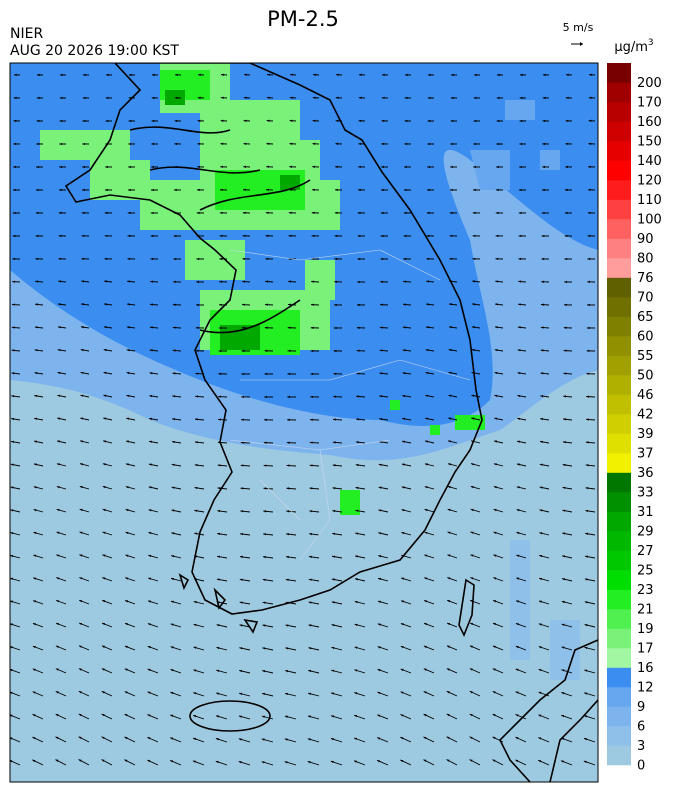  Describe the element at coordinates (303, 19) in the screenshot. I see `title: PM-2.5` at that location.